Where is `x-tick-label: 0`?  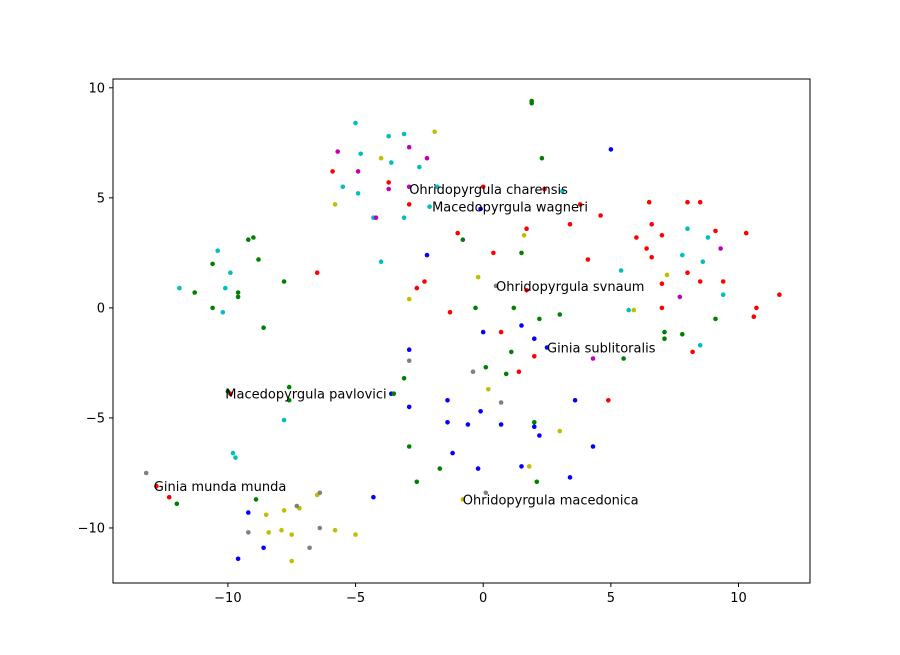
x-tick-label: 0 is located at coordinates (483, 598).